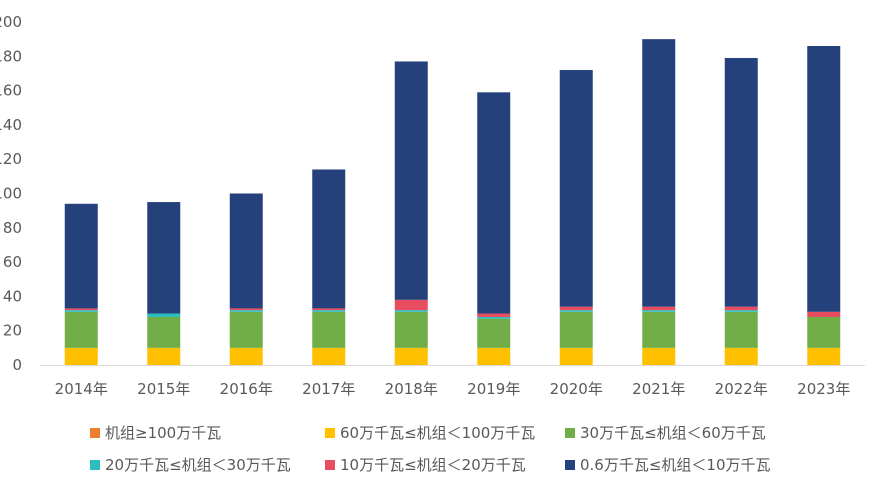  I want to click on legend-item: 30万千瓦≤机组＜60万千瓦, so click(665, 432).